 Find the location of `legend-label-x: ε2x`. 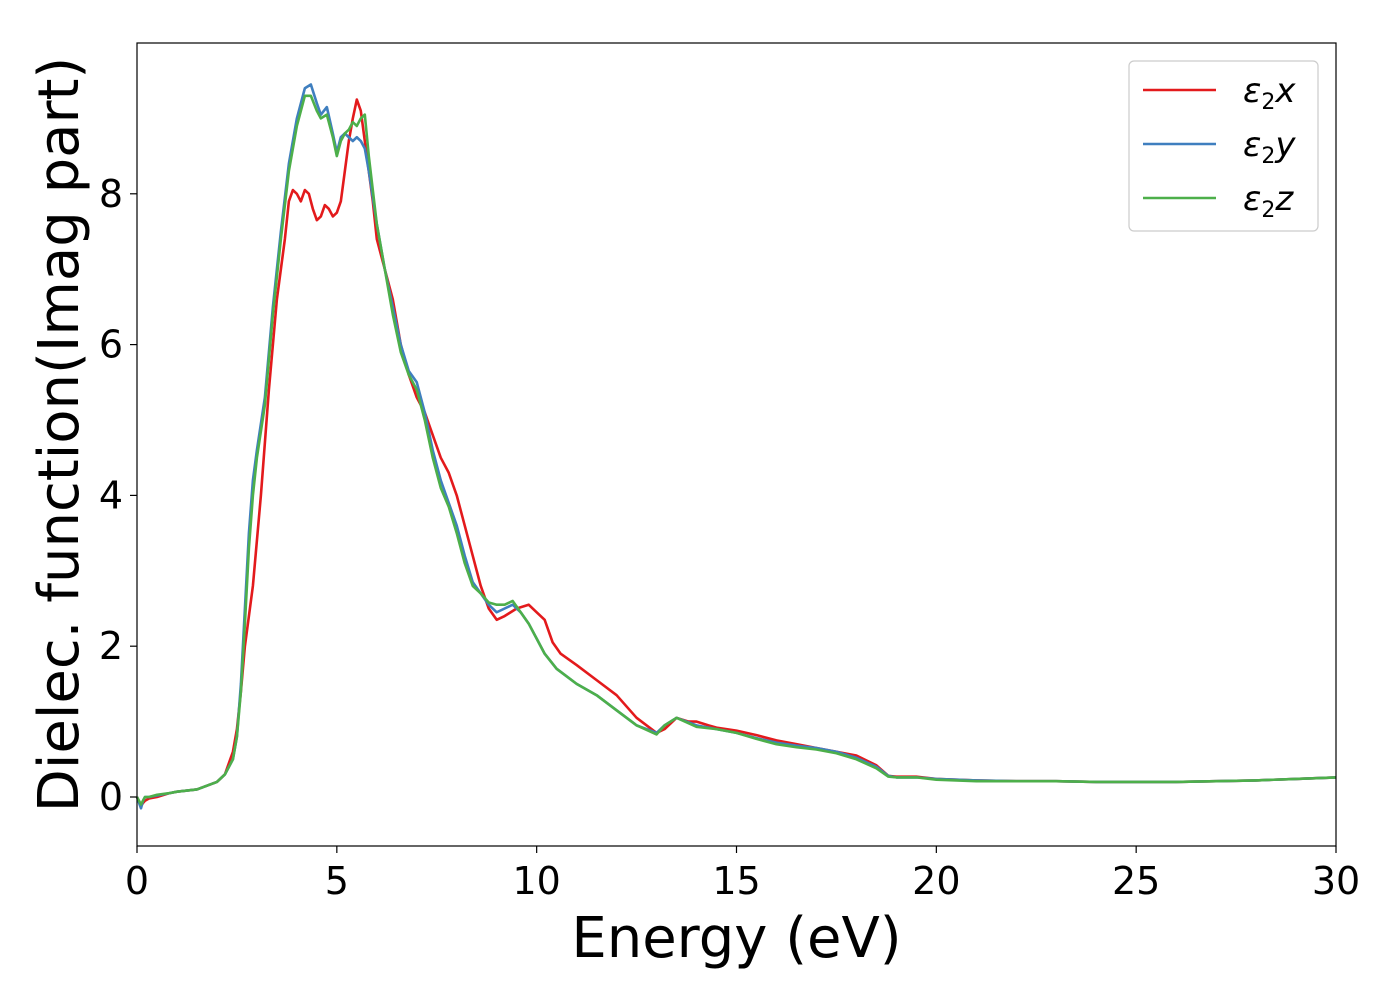

legend-label-x: ε2x is located at coordinates (1269, 93).